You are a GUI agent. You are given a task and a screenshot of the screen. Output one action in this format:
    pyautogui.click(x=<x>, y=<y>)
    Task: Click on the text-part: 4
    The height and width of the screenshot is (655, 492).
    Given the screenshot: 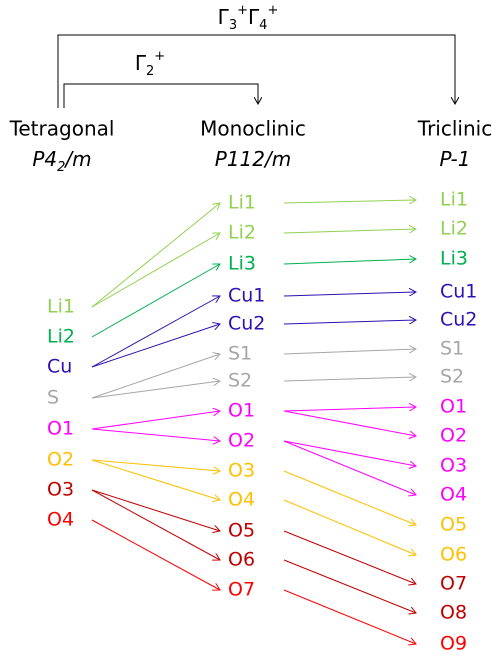 What is the action you would take?
    pyautogui.click(x=263, y=25)
    